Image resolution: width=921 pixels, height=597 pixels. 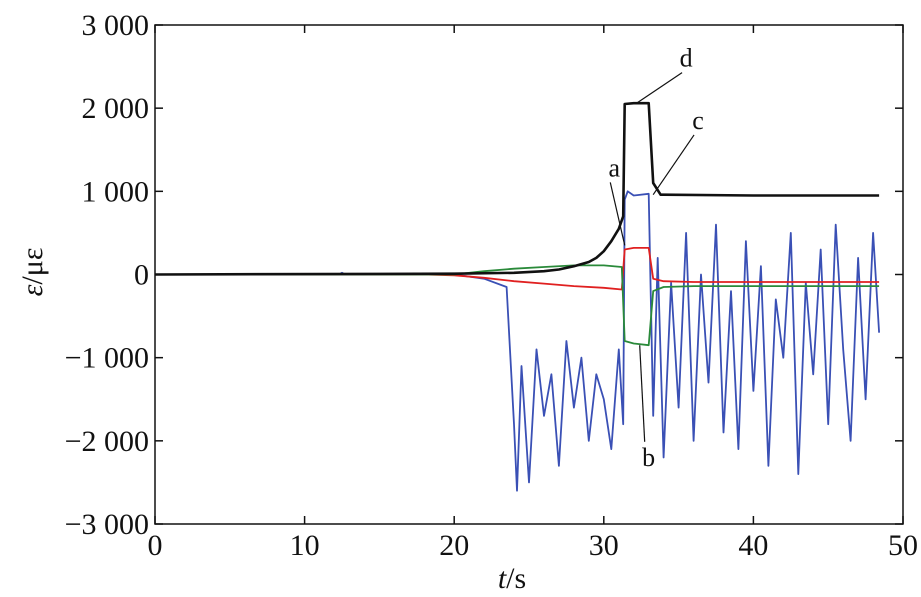 I want to click on x-tick-label: 20, so click(x=454, y=545).